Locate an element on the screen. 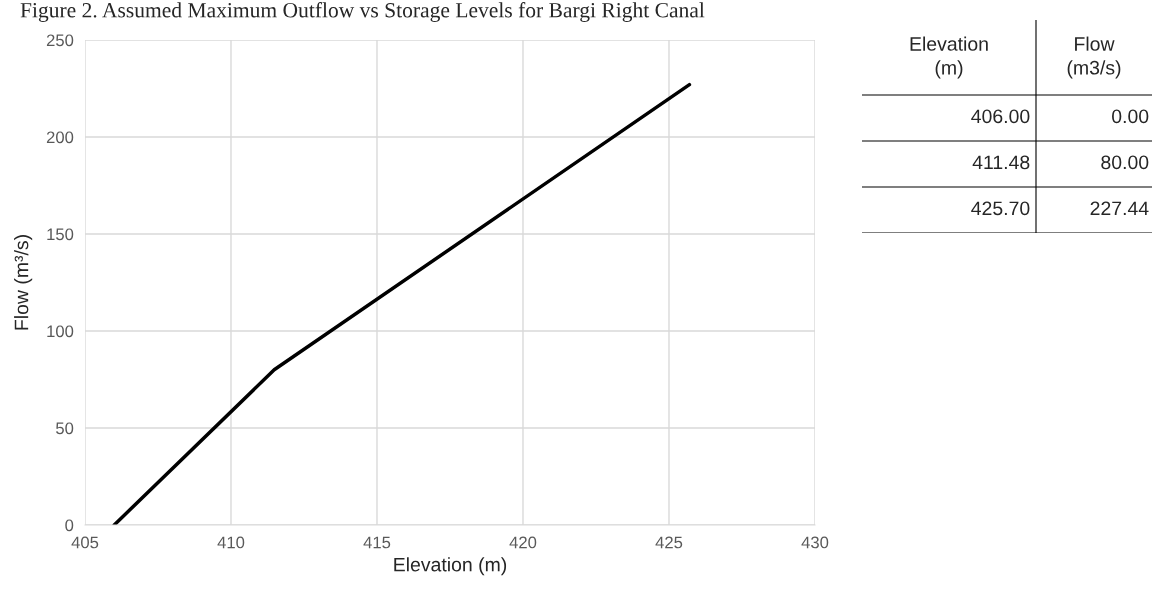 The image size is (1154, 596). x-tick-label: 415 is located at coordinates (377, 542).